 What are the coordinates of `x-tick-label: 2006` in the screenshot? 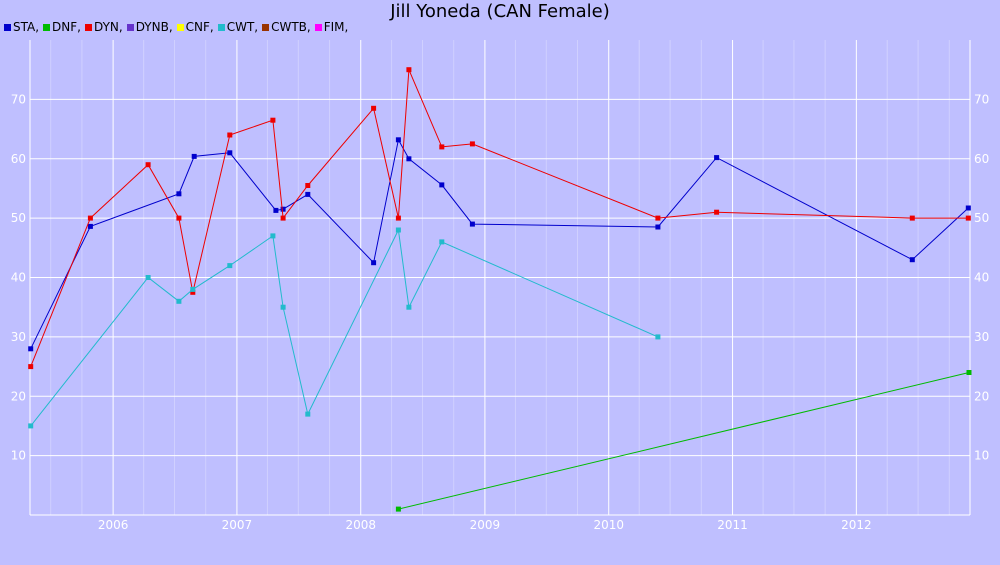 It's located at (113, 525).